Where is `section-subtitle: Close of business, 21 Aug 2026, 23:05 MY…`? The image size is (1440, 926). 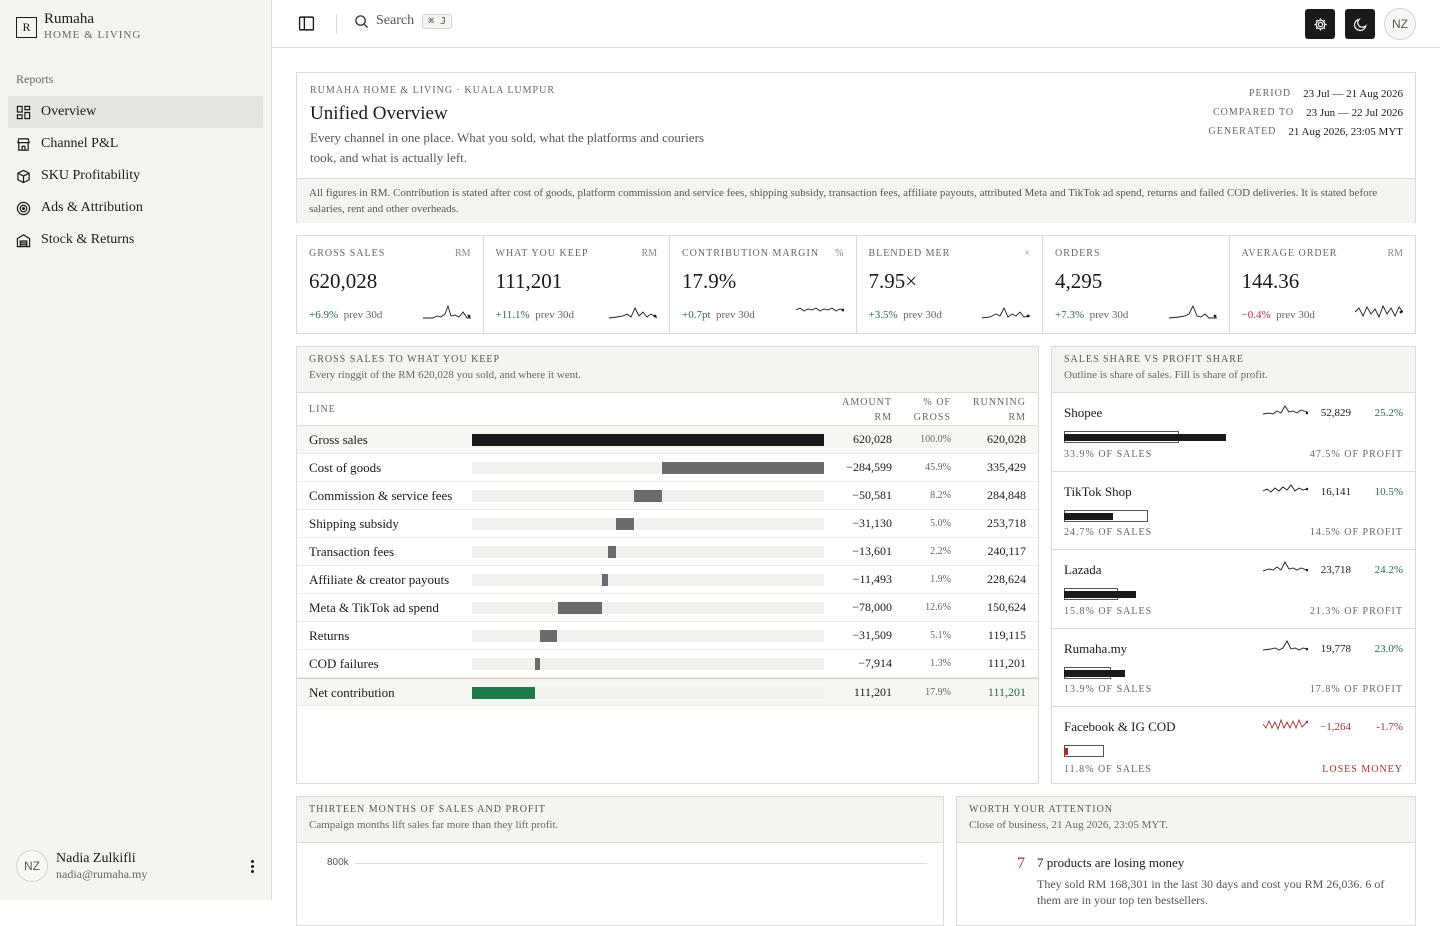
section-subtitle: Close of business, 21 Aug 2026, 23:05 MY… is located at coordinates (1069, 825).